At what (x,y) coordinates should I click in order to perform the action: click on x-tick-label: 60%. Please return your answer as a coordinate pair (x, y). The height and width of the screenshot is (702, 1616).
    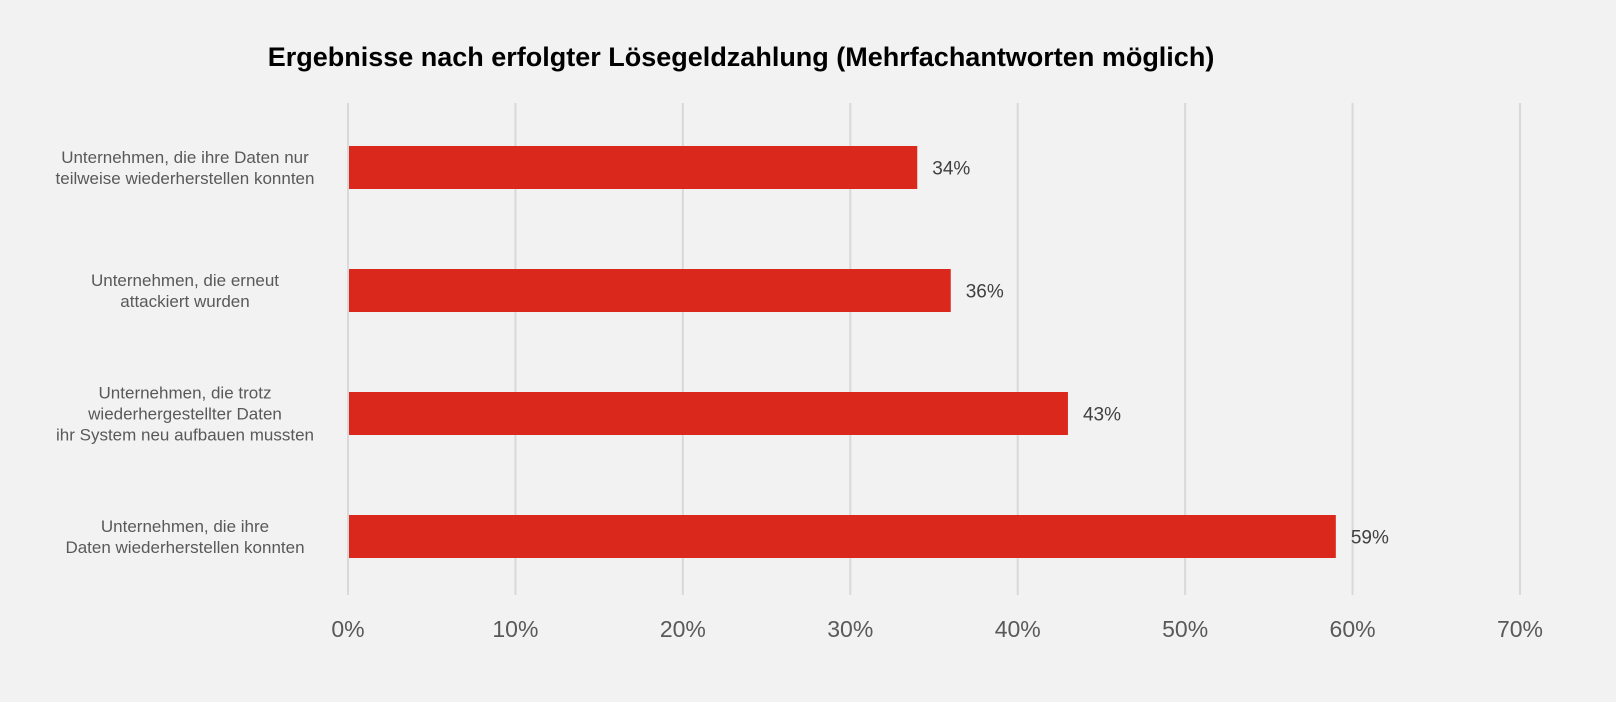
    Looking at the image, I should click on (1353, 629).